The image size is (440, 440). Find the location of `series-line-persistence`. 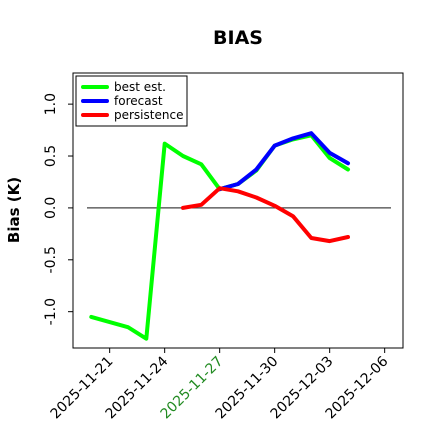

series-line-persistence is located at coordinates (265, 215).